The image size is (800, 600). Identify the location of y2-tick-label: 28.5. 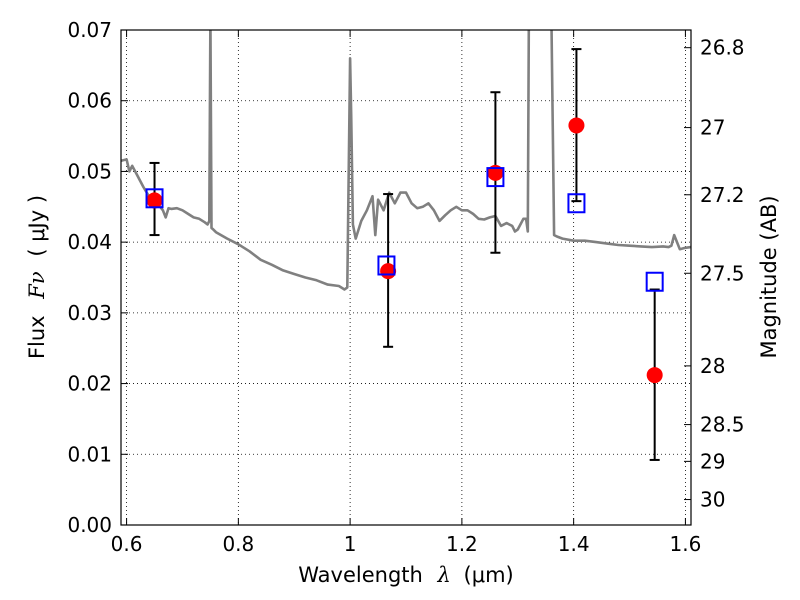
(722, 425).